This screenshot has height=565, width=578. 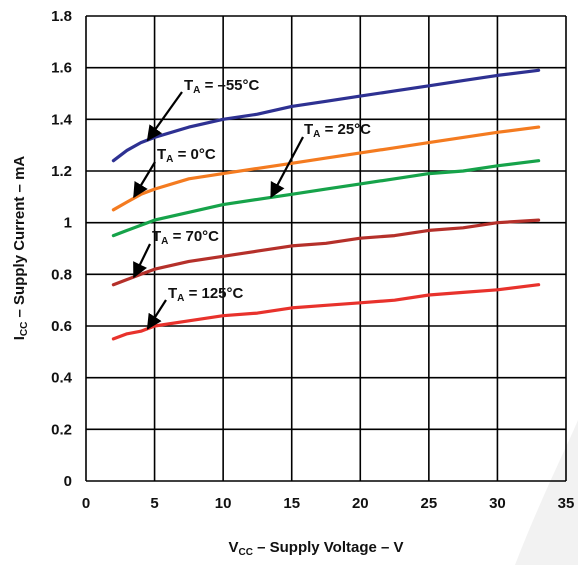 What do you see at coordinates (61, 274) in the screenshot?
I see `y-tick-label: 0.8` at bounding box center [61, 274].